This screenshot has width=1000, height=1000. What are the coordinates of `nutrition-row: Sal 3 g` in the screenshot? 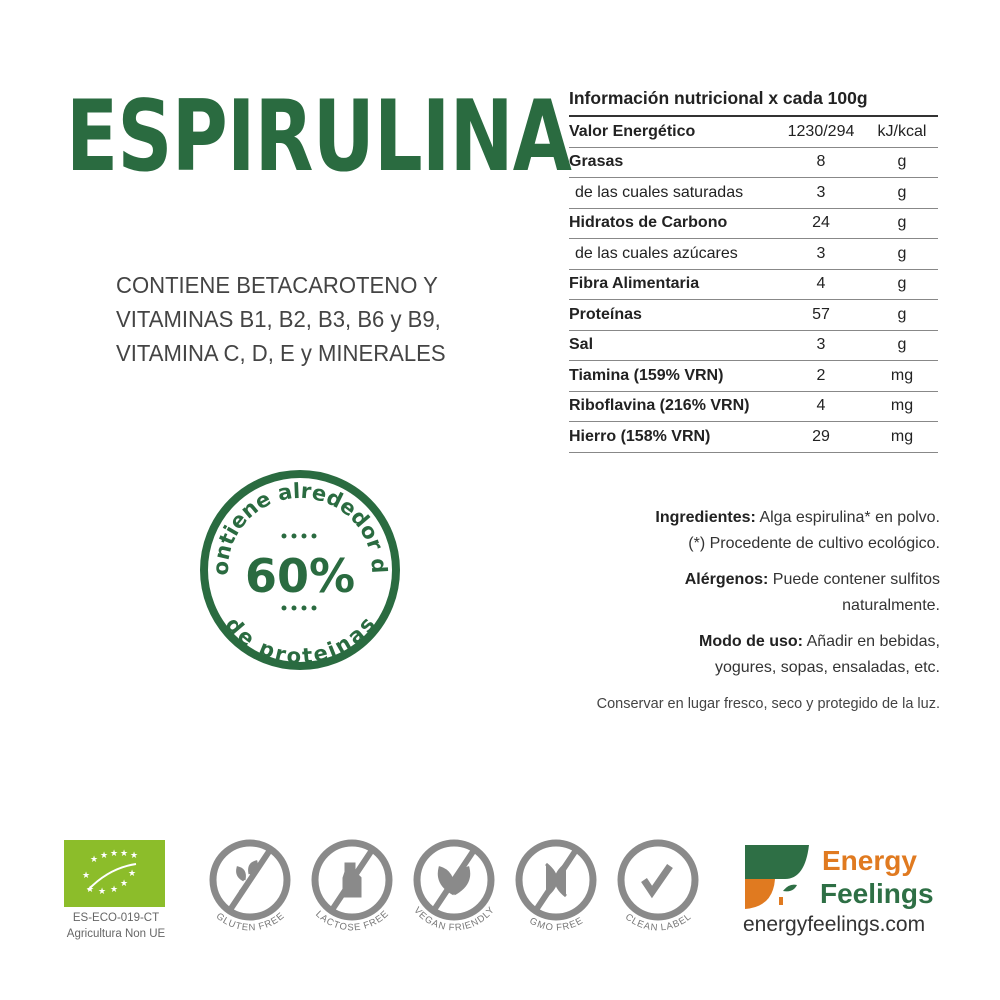 It's located at (753, 346).